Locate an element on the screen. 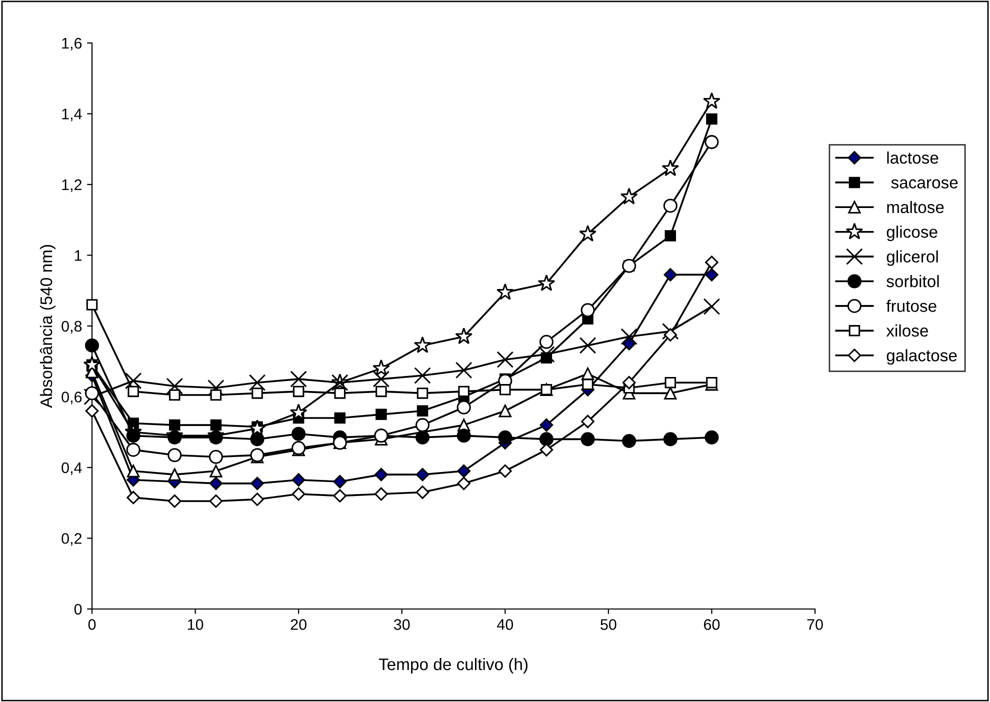 The height and width of the screenshot is (702, 990). y-tick-label: 1,6 is located at coordinates (72, 44).